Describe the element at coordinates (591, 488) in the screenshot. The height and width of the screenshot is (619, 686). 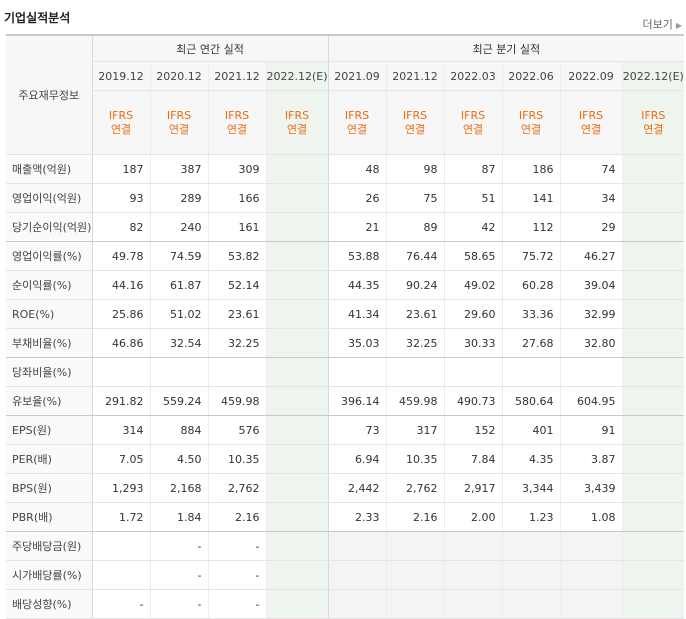
I see `table-cell: 3,439` at that location.